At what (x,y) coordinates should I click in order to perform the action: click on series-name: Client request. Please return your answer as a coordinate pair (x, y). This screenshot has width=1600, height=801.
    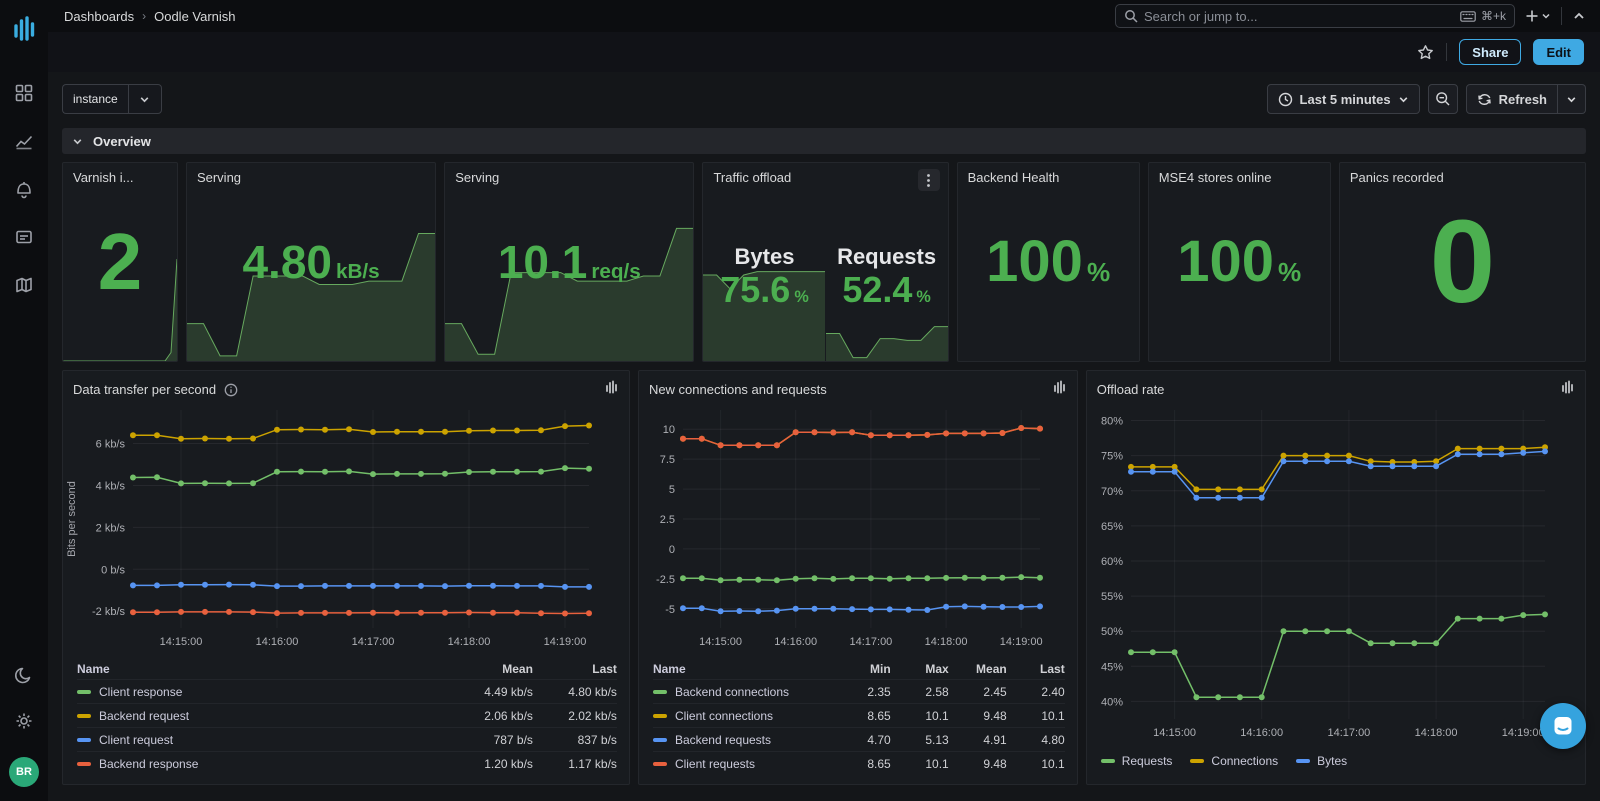
    Looking at the image, I should click on (136, 739).